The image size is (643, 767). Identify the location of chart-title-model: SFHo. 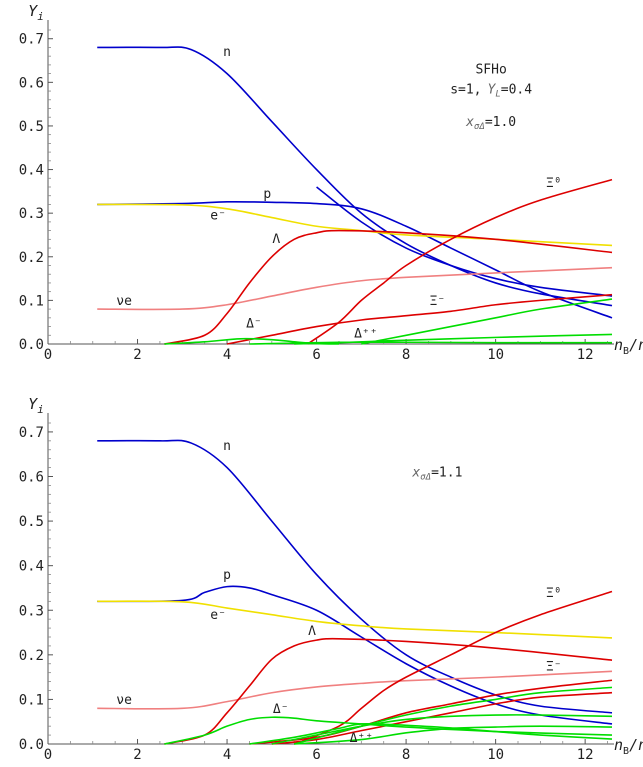
(490, 70).